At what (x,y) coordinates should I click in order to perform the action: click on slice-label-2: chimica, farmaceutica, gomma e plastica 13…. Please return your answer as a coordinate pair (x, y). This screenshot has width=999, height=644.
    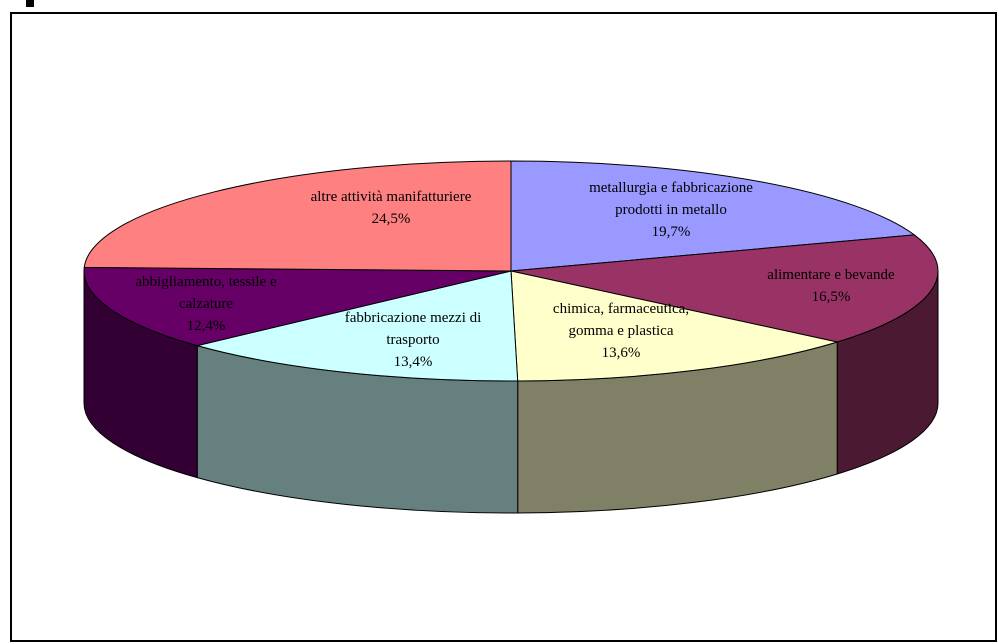
    Looking at the image, I should click on (621, 331).